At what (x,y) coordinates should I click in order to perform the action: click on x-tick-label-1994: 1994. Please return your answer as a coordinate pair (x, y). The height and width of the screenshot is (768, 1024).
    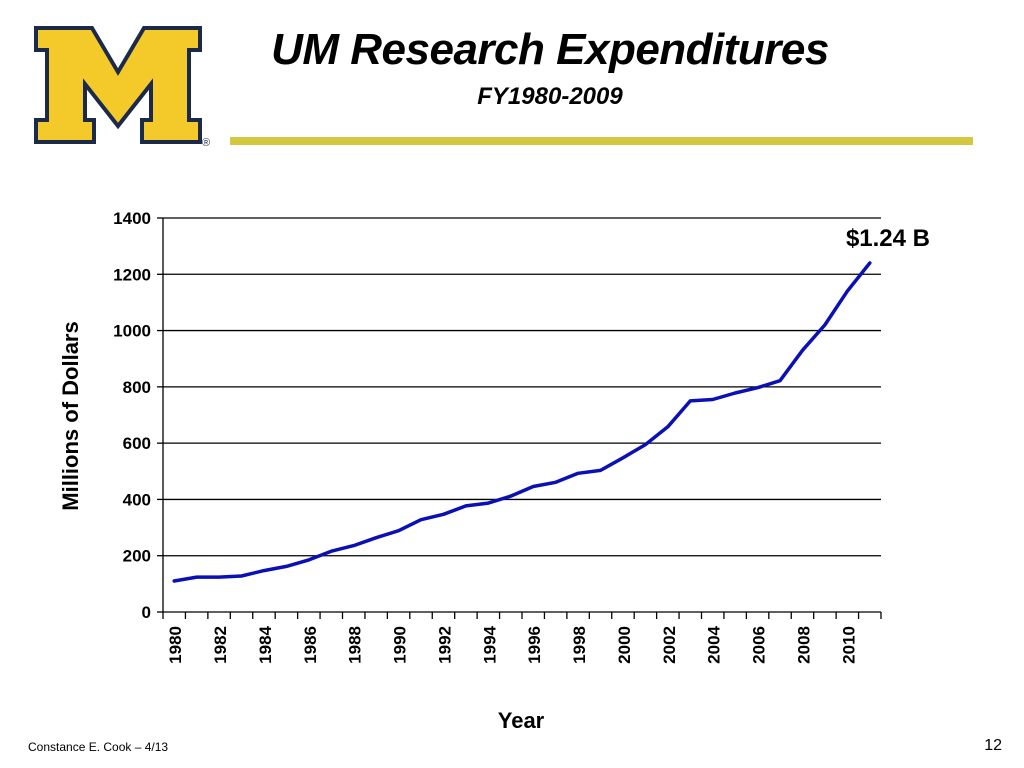
    Looking at the image, I should click on (489, 644).